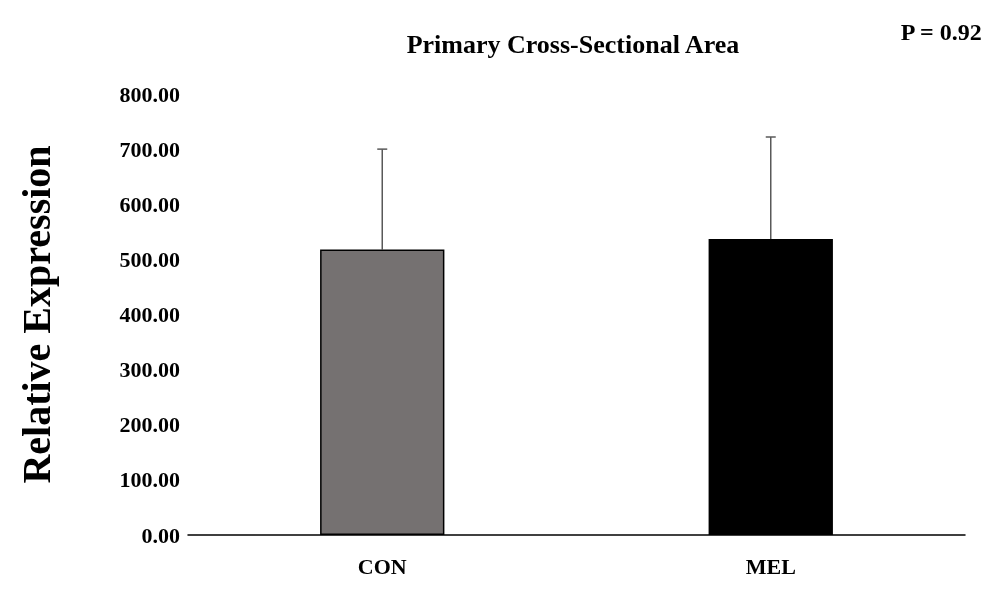 This screenshot has height=599, width=1003. What do you see at coordinates (149, 425) in the screenshot?
I see `y-tick-label: 200.00` at bounding box center [149, 425].